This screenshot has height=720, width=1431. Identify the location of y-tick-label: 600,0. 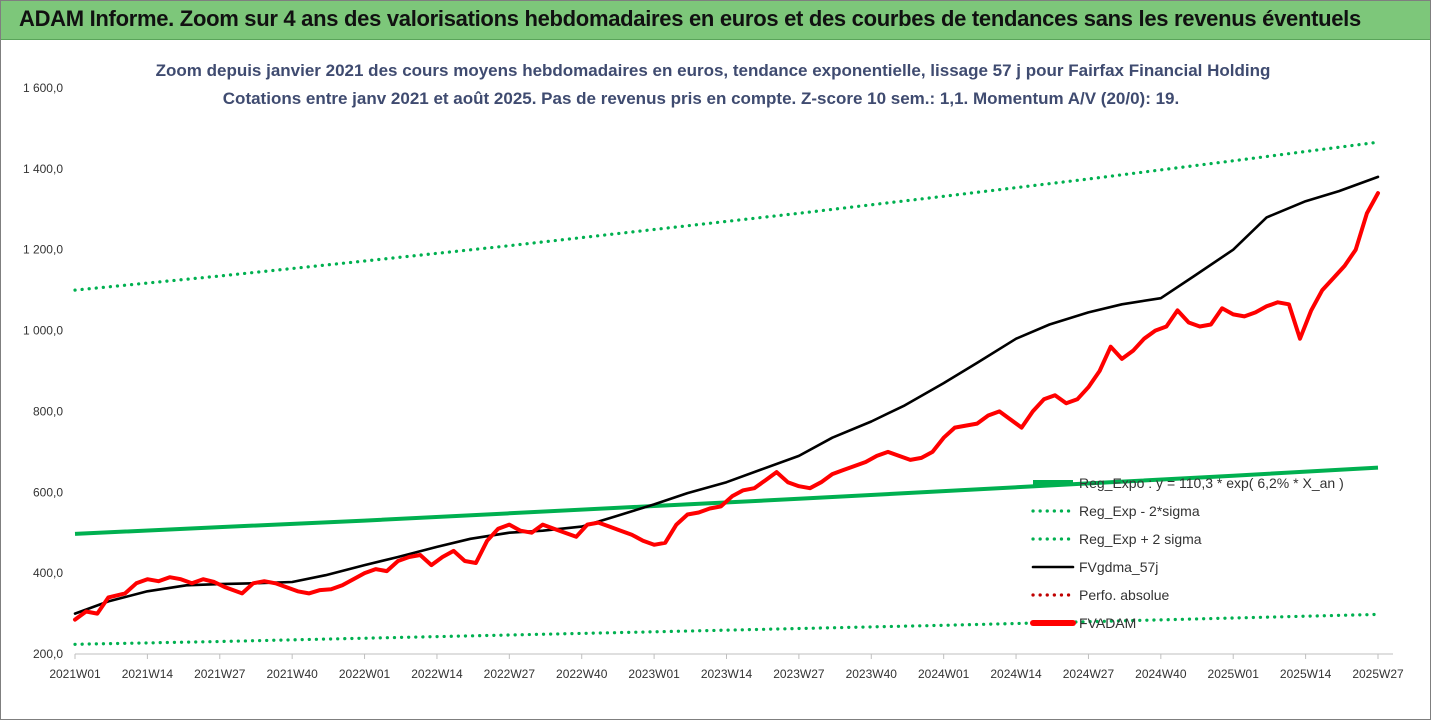
(48, 492).